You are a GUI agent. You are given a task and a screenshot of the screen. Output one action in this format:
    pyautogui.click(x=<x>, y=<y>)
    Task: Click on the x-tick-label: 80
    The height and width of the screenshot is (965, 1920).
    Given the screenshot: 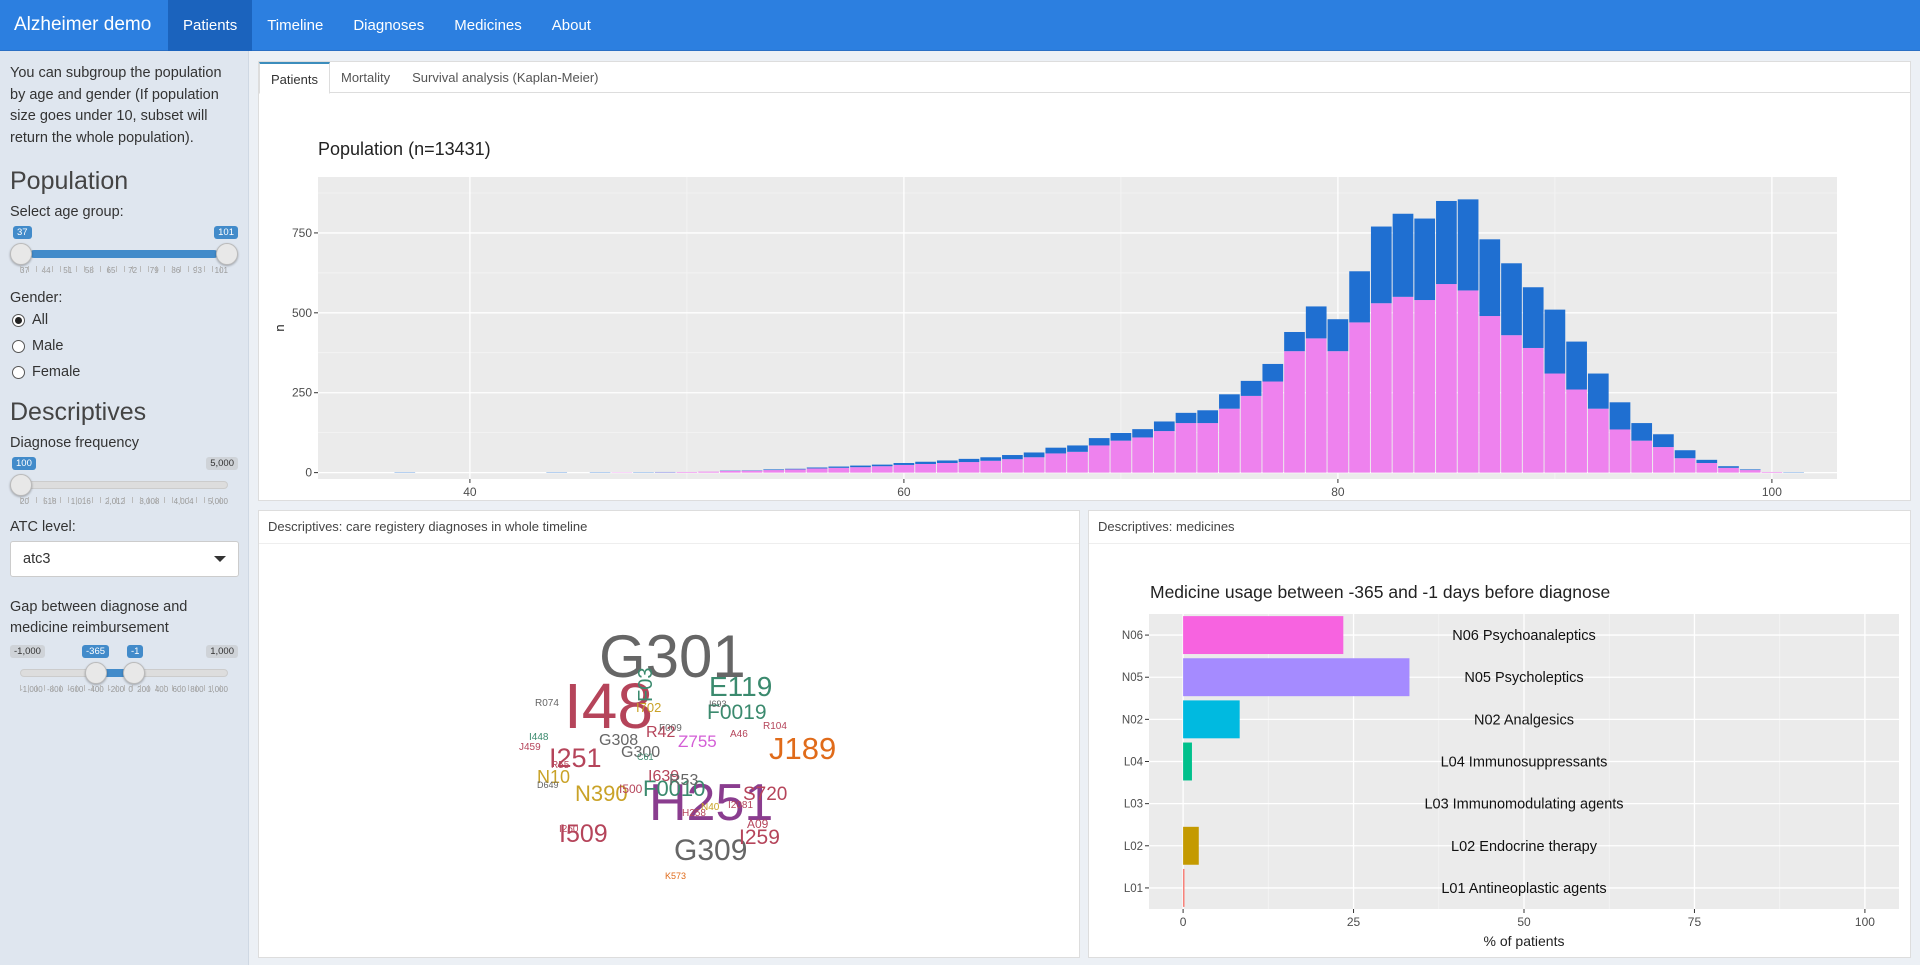 What is the action you would take?
    pyautogui.click(x=1338, y=492)
    